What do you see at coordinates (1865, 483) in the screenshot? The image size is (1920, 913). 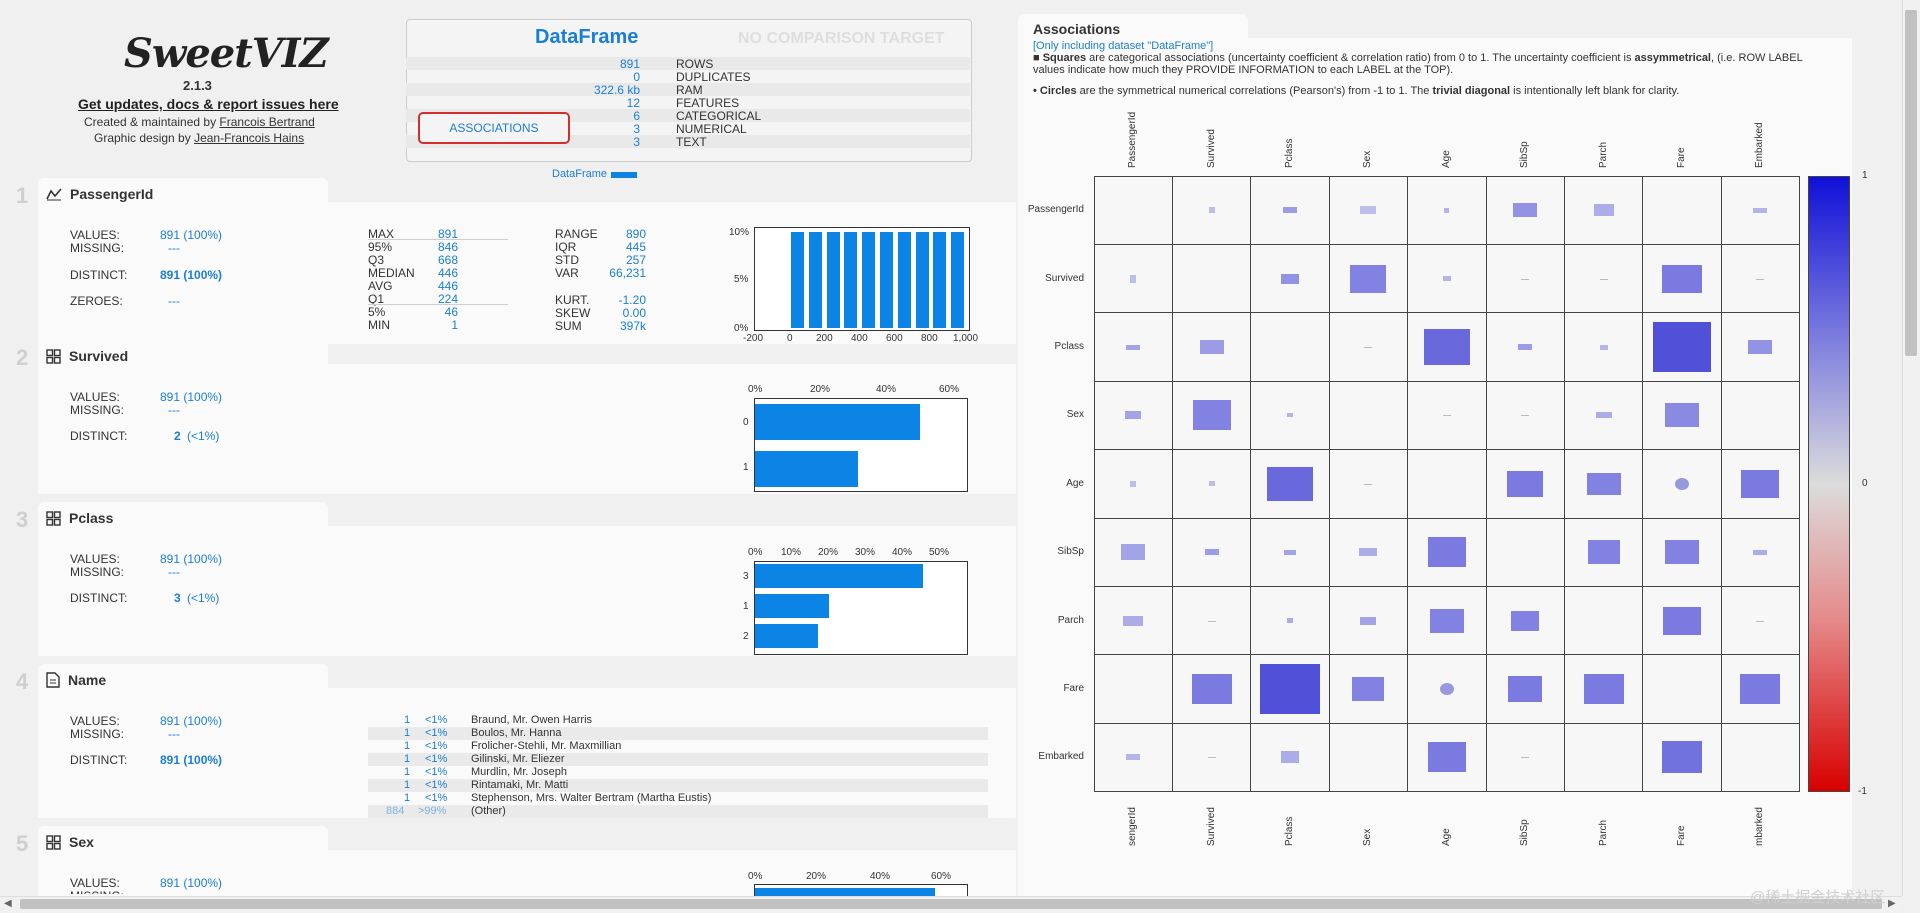 I see `scale-mid: 0` at bounding box center [1865, 483].